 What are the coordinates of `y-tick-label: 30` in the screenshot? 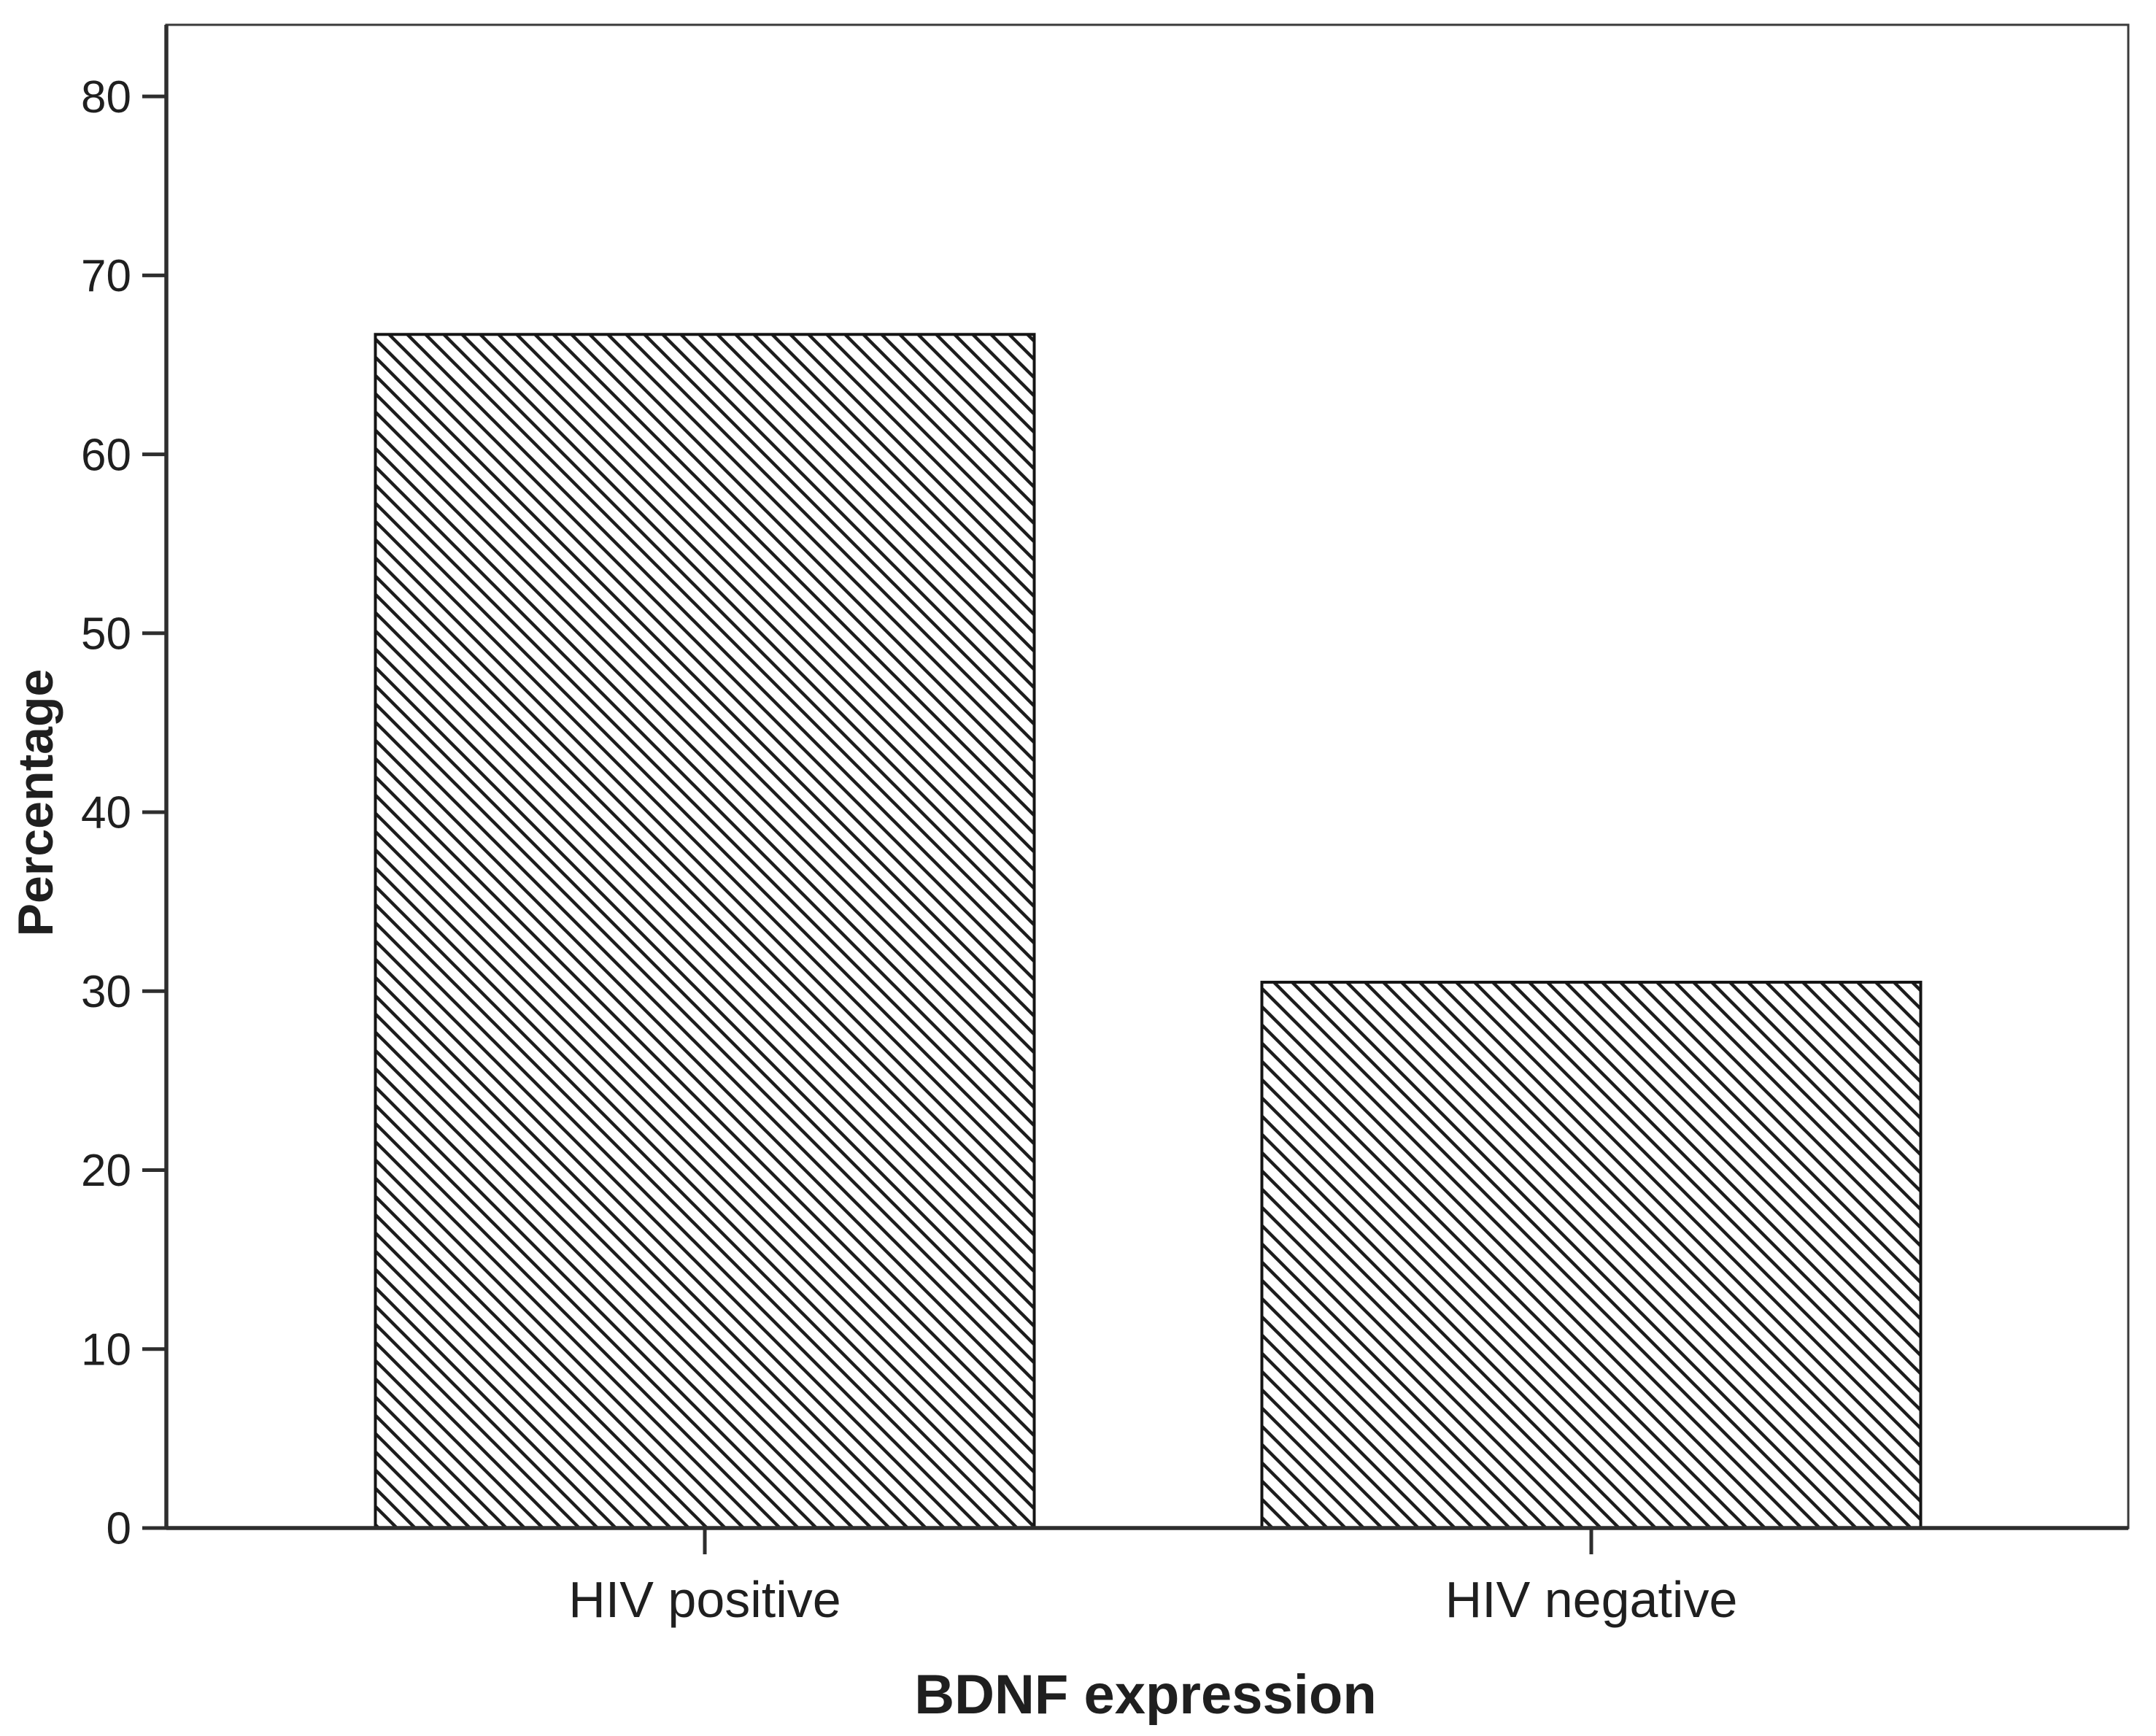 It's located at (106, 992).